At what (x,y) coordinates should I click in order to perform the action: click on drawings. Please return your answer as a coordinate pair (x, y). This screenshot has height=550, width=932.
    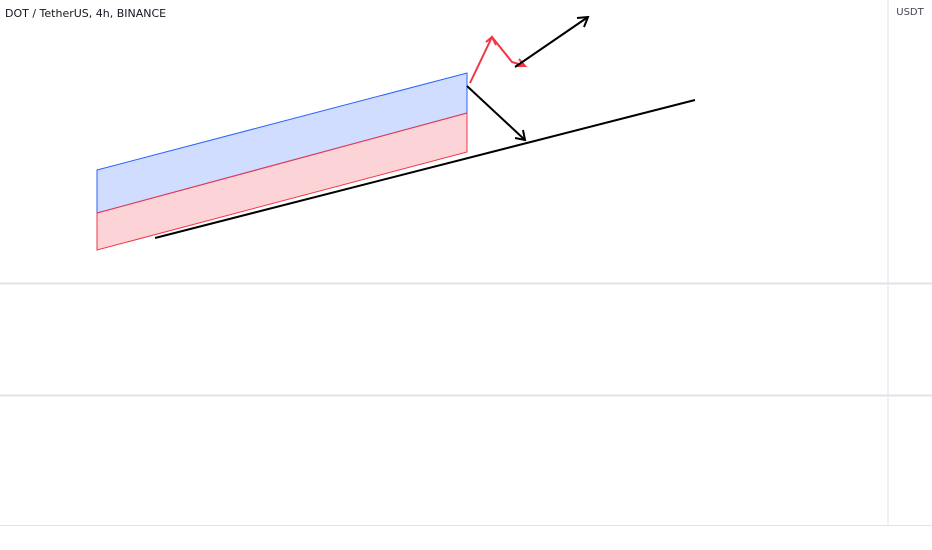
    Looking at the image, I should click on (282, 161).